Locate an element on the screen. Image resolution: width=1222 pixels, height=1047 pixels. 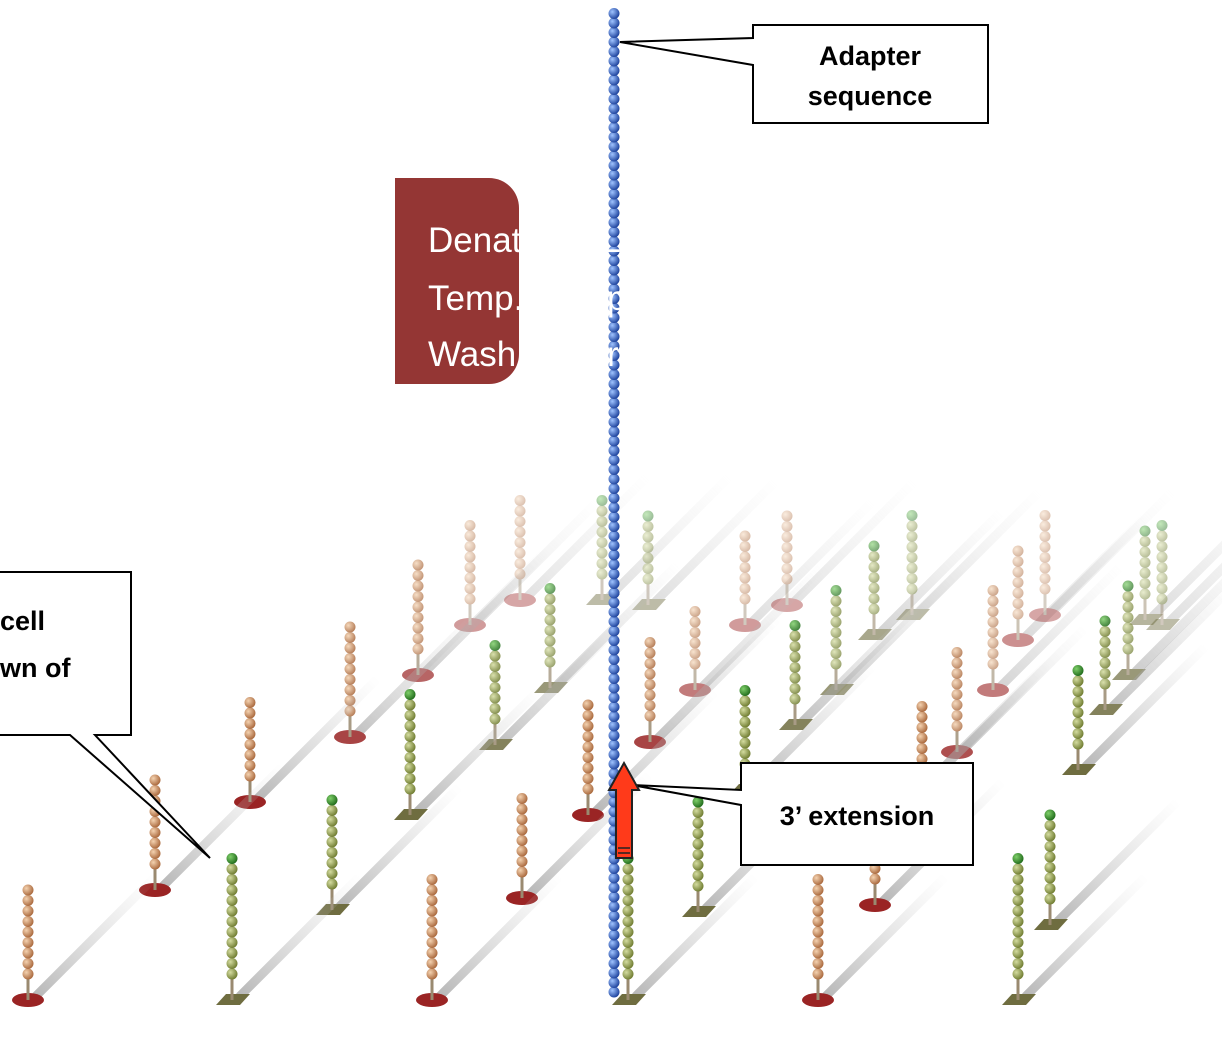
info-box-bg is located at coordinates (425, 281).